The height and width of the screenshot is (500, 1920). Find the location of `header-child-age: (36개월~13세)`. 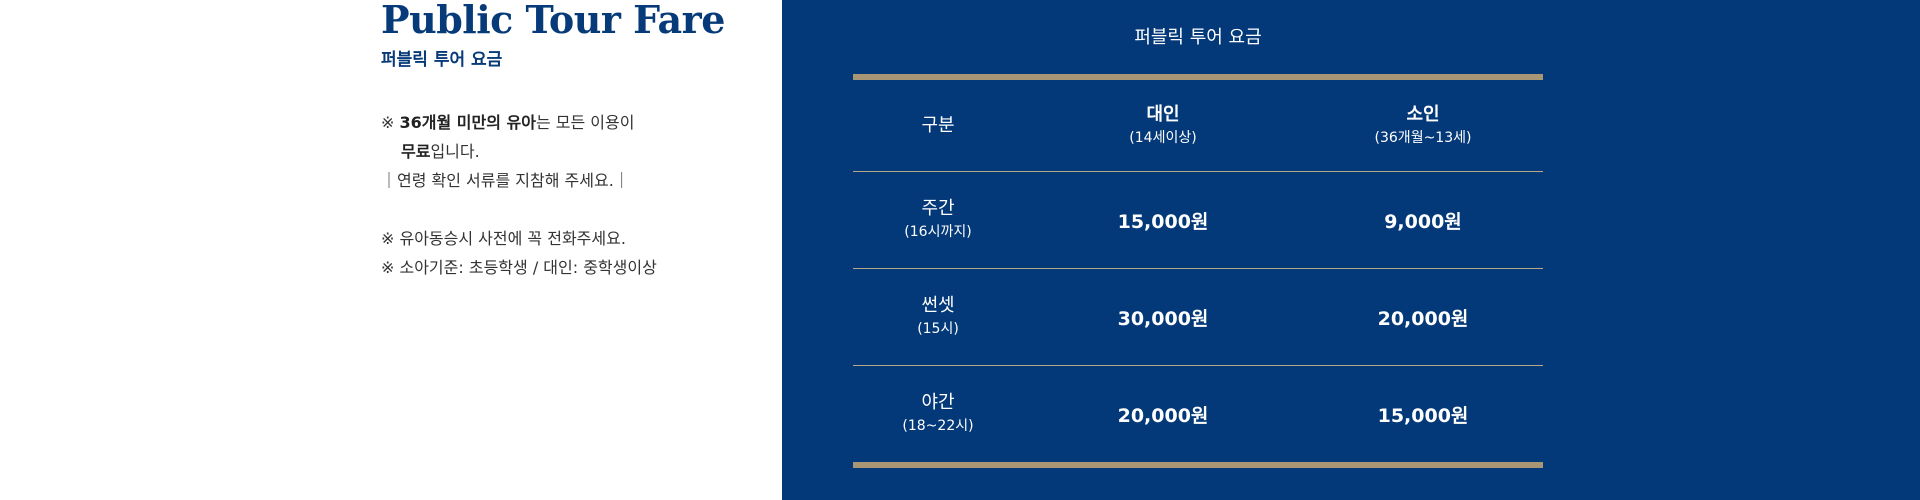

header-child-age: (36개월~13세) is located at coordinates (1423, 137).